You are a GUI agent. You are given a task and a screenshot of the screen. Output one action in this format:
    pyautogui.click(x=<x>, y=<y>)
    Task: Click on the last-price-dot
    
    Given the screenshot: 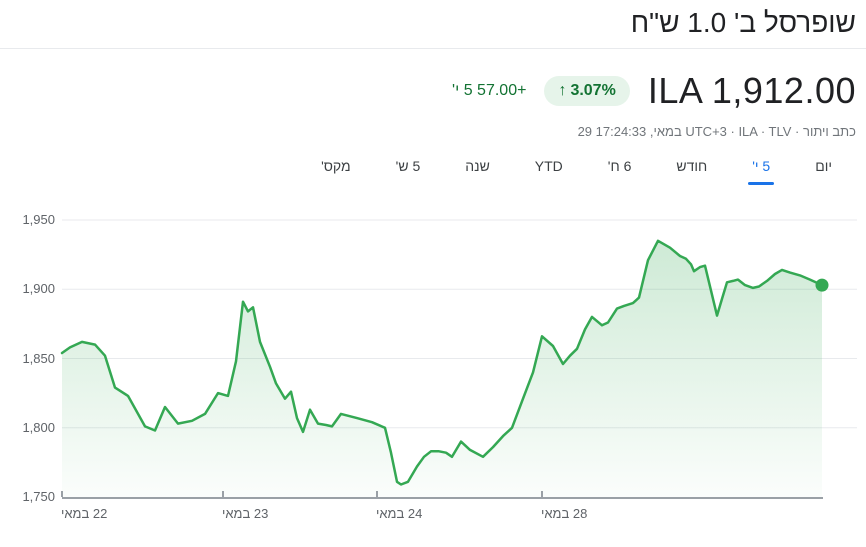 What is the action you would take?
    pyautogui.click(x=822, y=285)
    